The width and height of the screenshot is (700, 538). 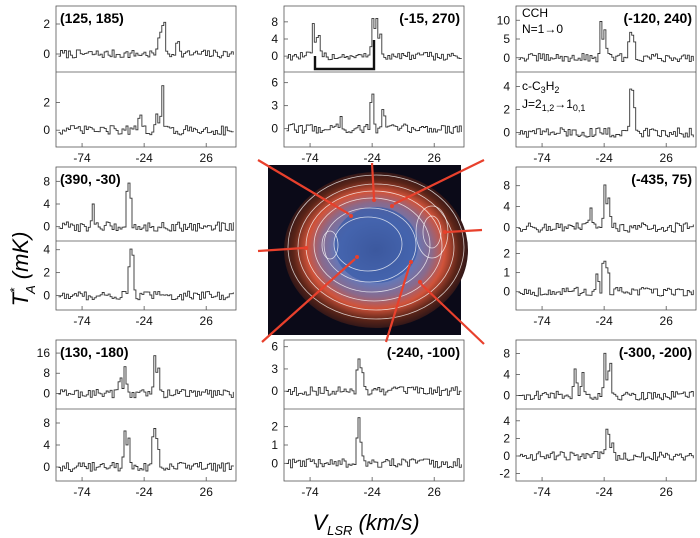 I want to click on panel-middle-left: -74 -24 26 (390, -30) 0 4 8 0 2 4, so click(x=140, y=247).